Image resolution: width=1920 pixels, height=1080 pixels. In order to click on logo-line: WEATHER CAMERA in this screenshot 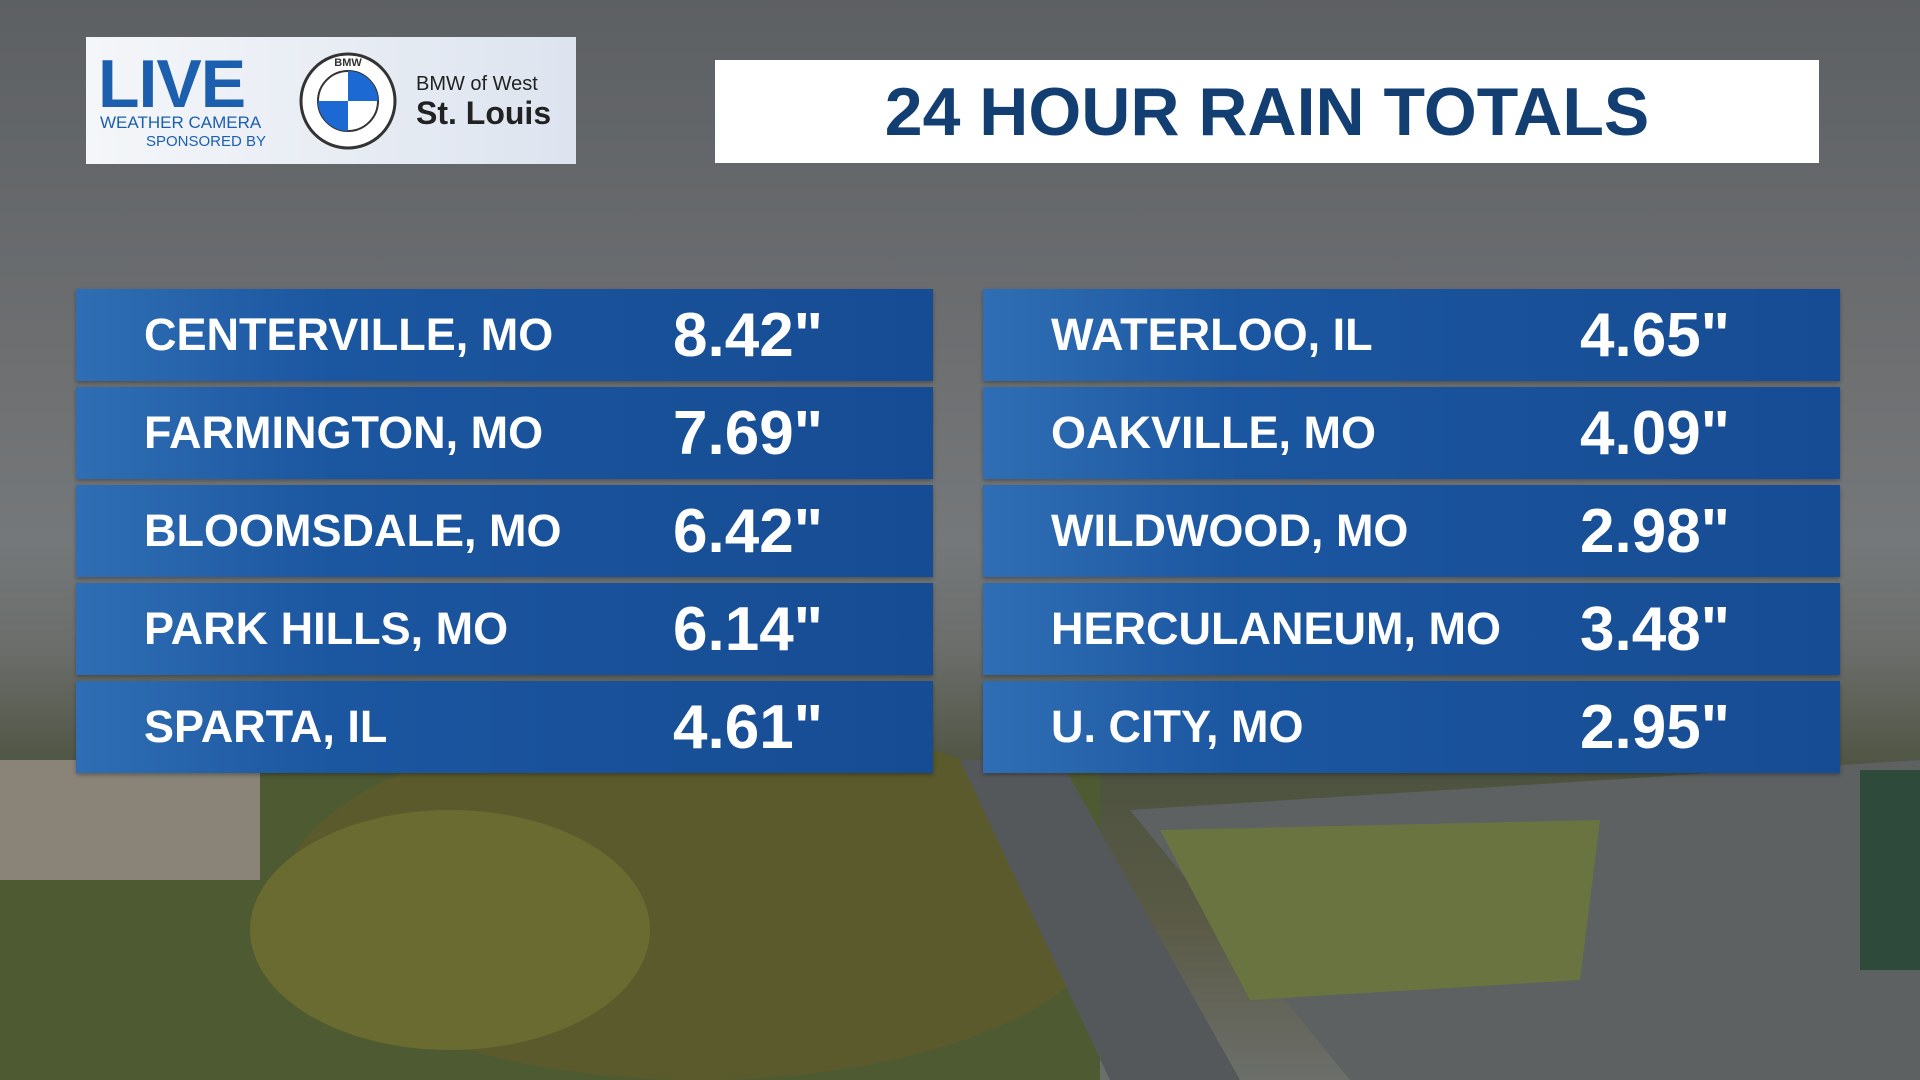, I will do `click(181, 122)`.